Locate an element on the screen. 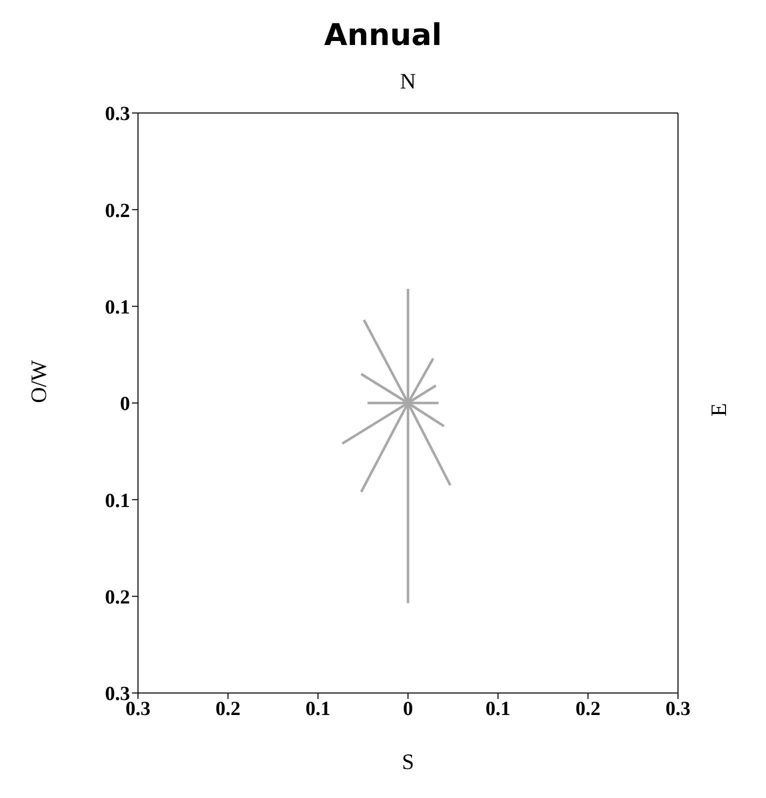  y-axis-title: O/W is located at coordinates (38, 381).